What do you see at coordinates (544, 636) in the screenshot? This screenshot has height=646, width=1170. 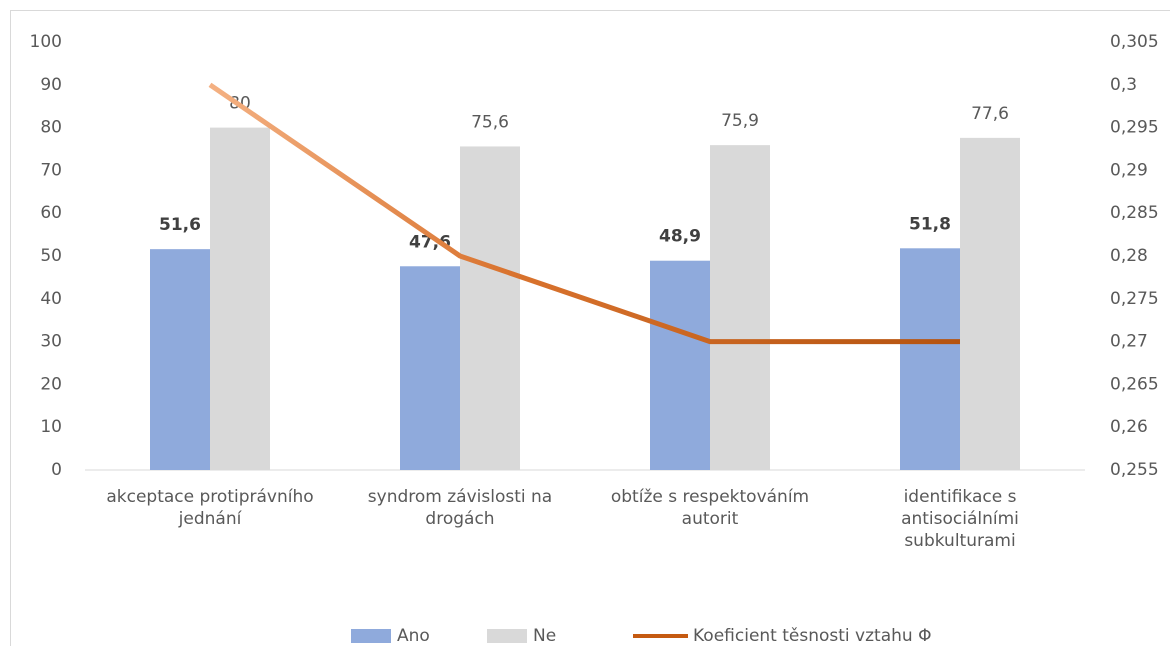 I see `legend-label: Ne` at bounding box center [544, 636].